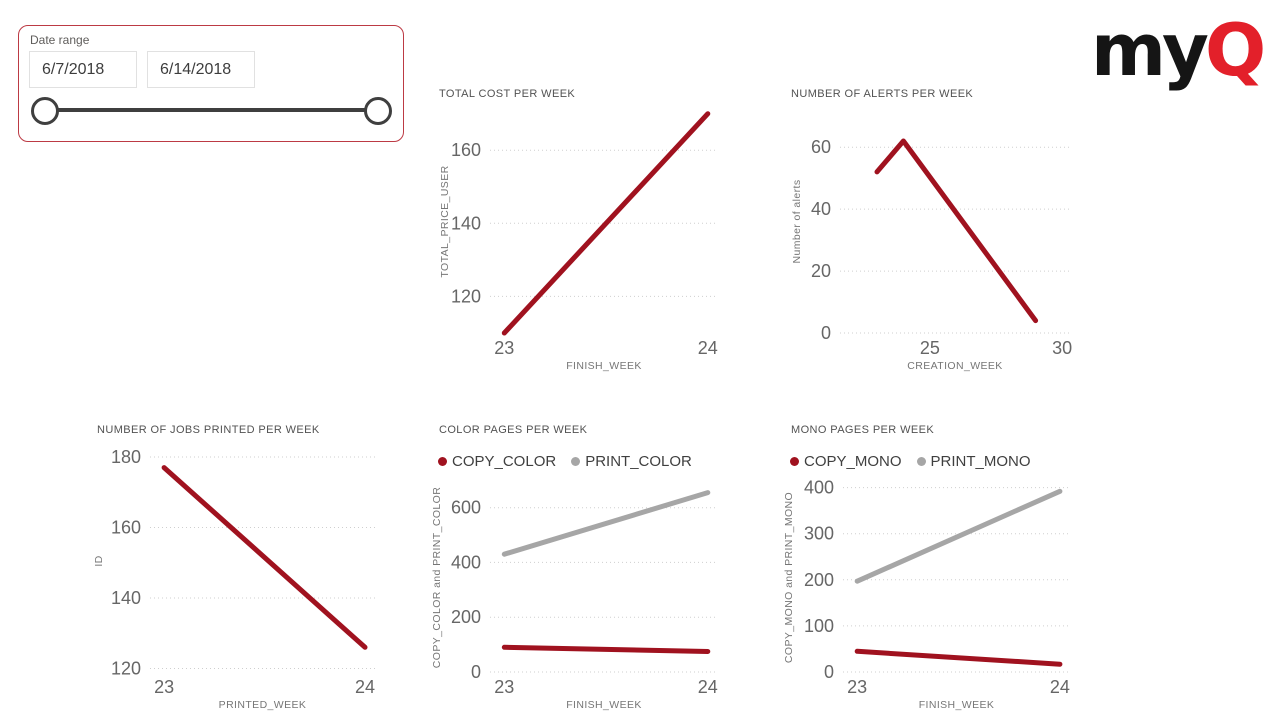  I want to click on legend-item-copy_color: COPY_COLOR, so click(497, 461).